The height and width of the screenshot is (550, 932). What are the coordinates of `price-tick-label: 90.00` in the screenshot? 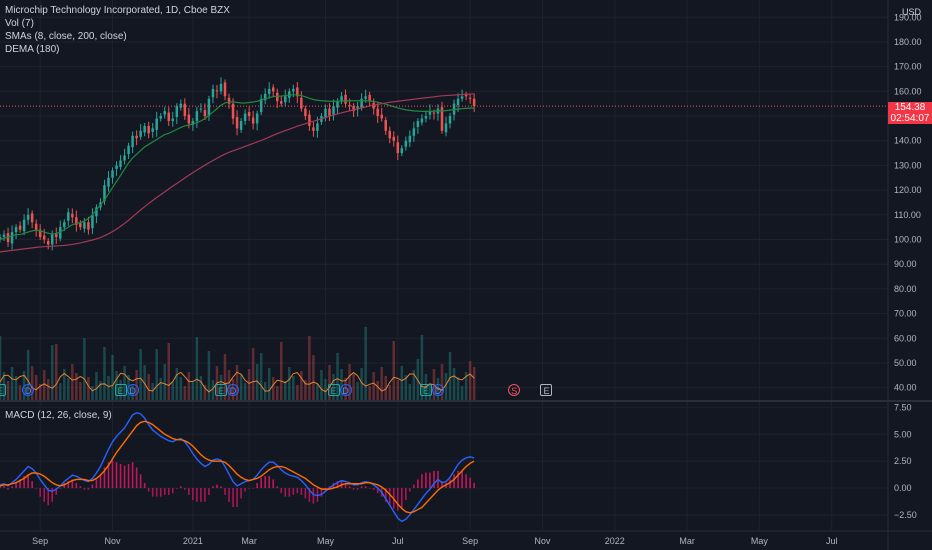 It's located at (905, 264).